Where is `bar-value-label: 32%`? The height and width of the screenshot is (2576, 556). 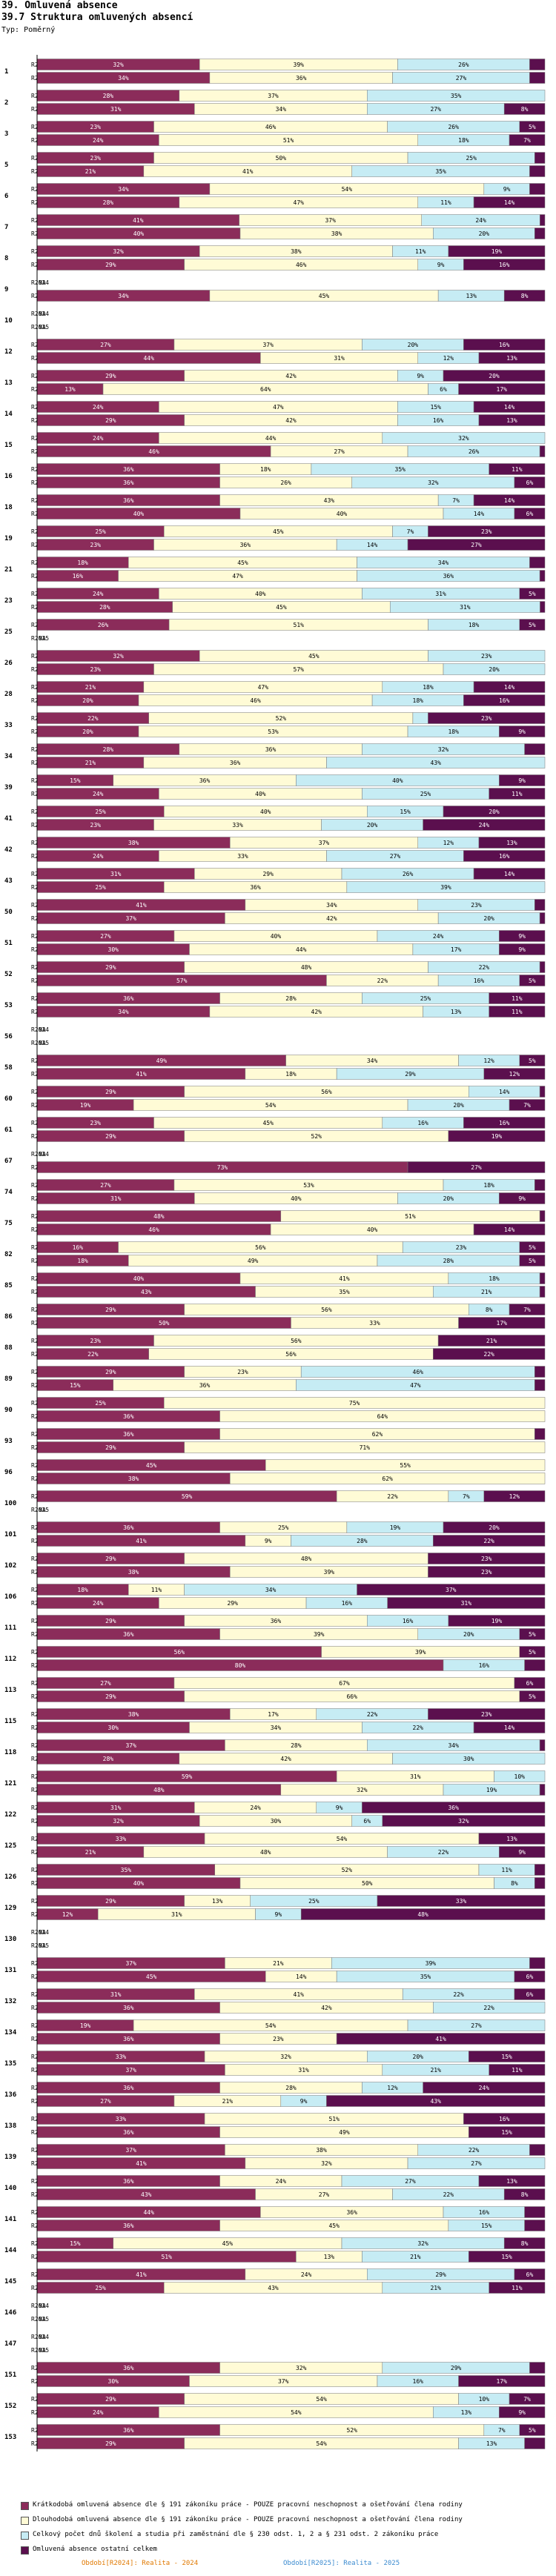
bar-value-label: 32% is located at coordinates (443, 749).